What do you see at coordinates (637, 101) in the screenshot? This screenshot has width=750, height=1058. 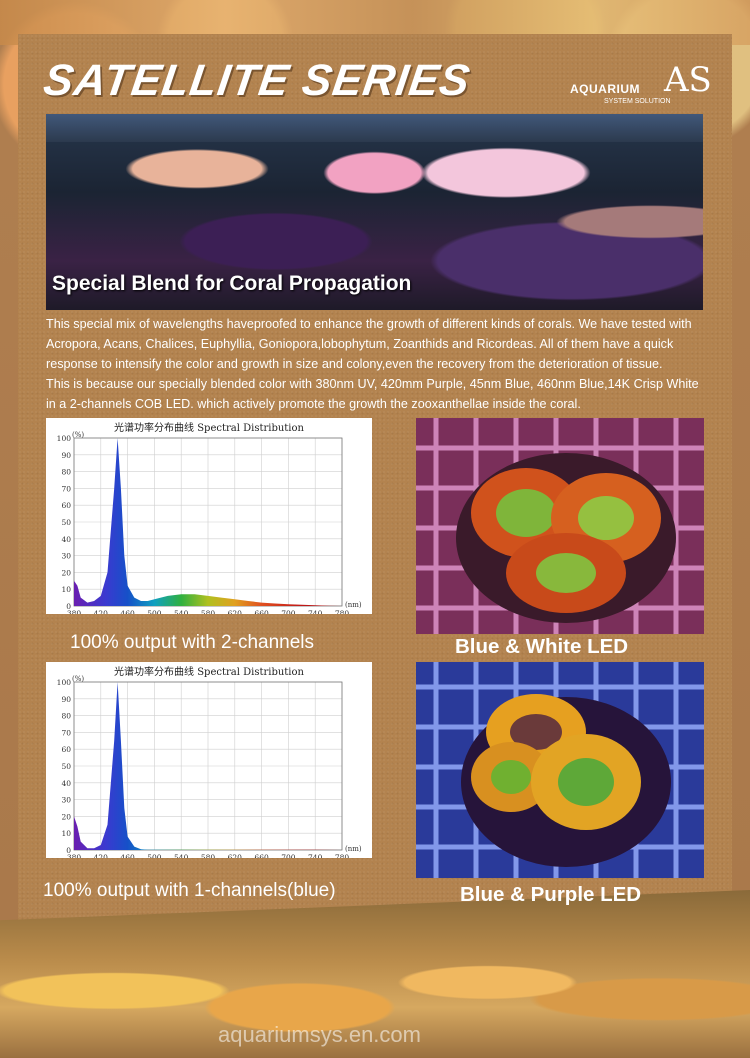 I see `logo-subtitle: SYSTEM SOLUTION` at bounding box center [637, 101].